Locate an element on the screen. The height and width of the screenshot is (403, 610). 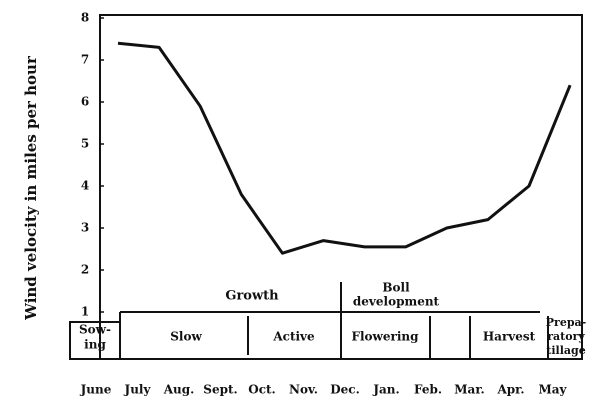
x-tick-label: Dec. is located at coordinates (345, 390).